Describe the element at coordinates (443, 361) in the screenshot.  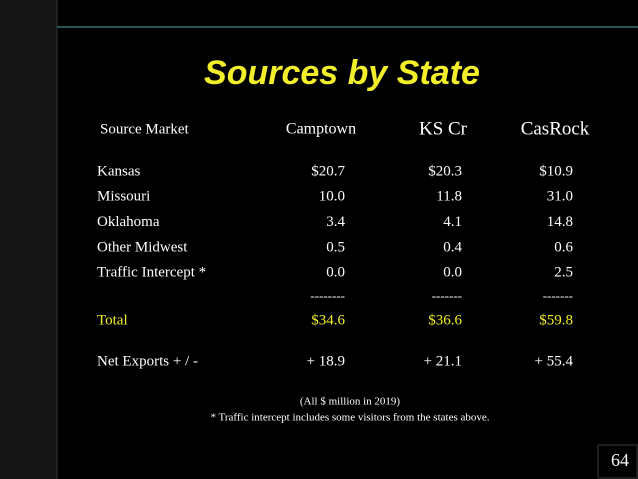
I see `net-exports-cell: + 21.1` at that location.